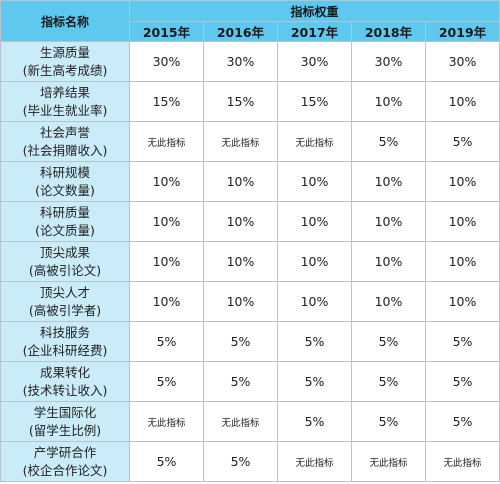  What do you see at coordinates (65, 230) in the screenshot?
I see `indicator-description: (论文质量)` at bounding box center [65, 230].